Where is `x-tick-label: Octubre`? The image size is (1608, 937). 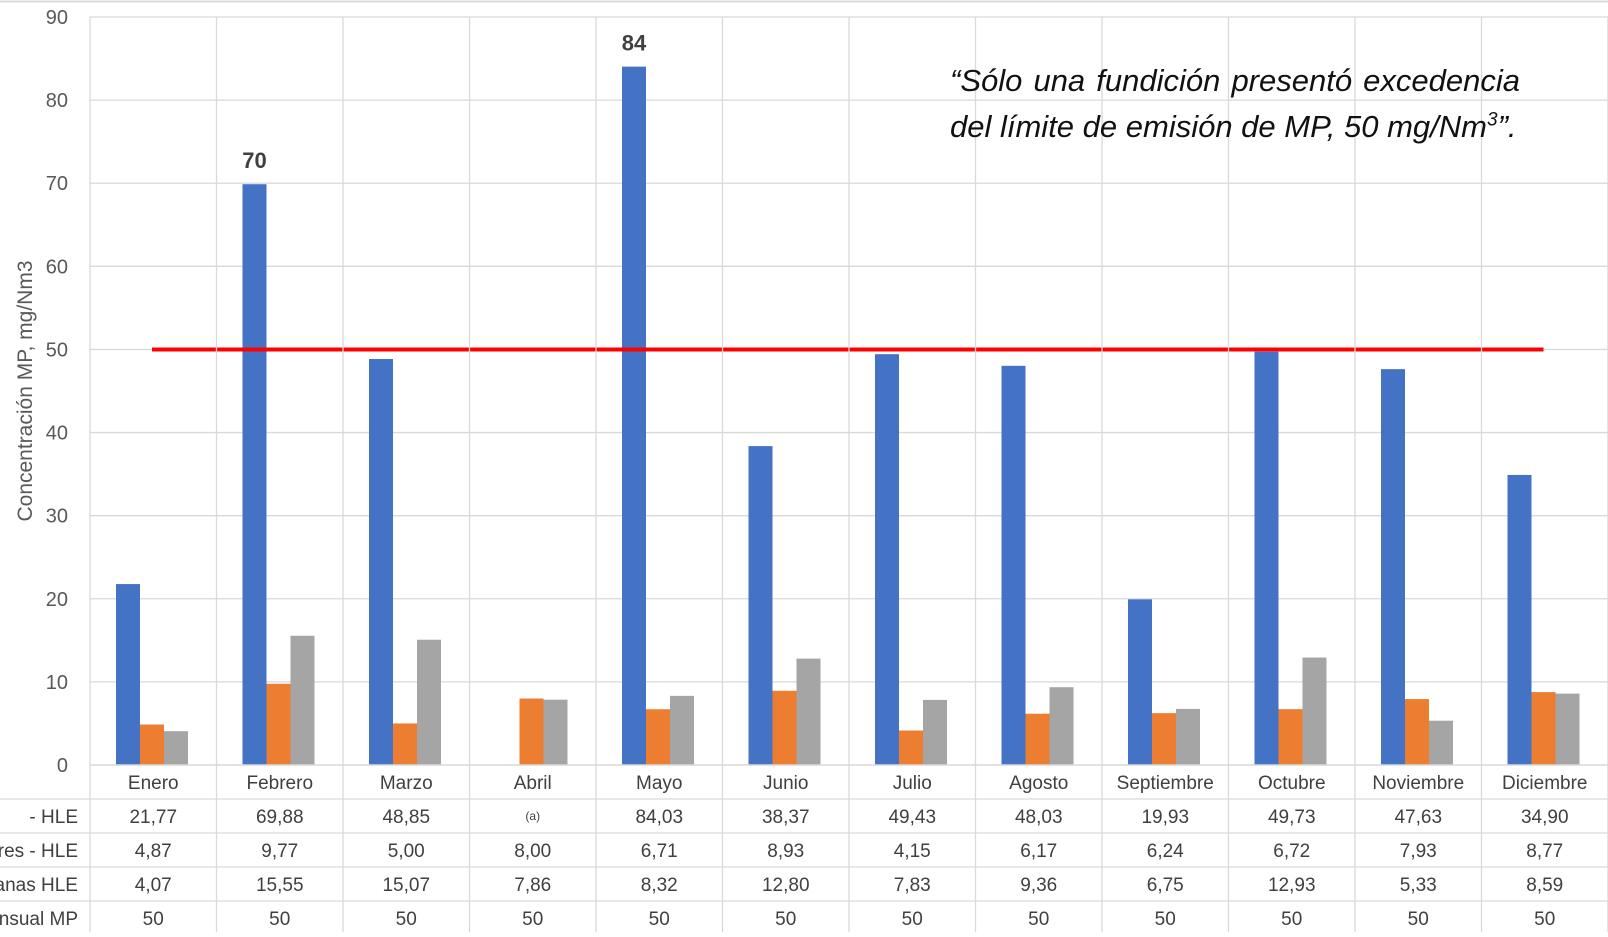 x-tick-label: Octubre is located at coordinates (1292, 783).